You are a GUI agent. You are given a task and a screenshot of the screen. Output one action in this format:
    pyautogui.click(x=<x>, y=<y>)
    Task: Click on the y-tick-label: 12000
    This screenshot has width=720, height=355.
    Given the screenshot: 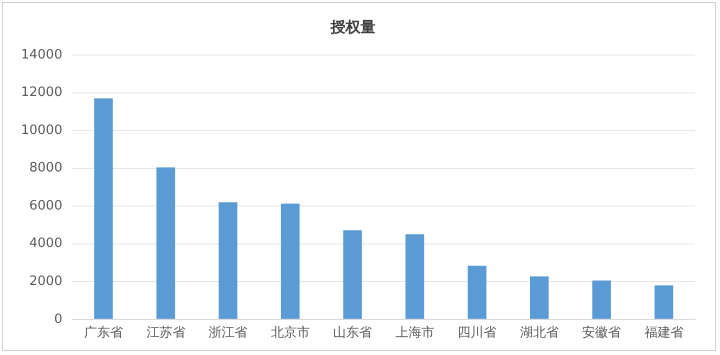 What is the action you would take?
    pyautogui.click(x=41, y=92)
    